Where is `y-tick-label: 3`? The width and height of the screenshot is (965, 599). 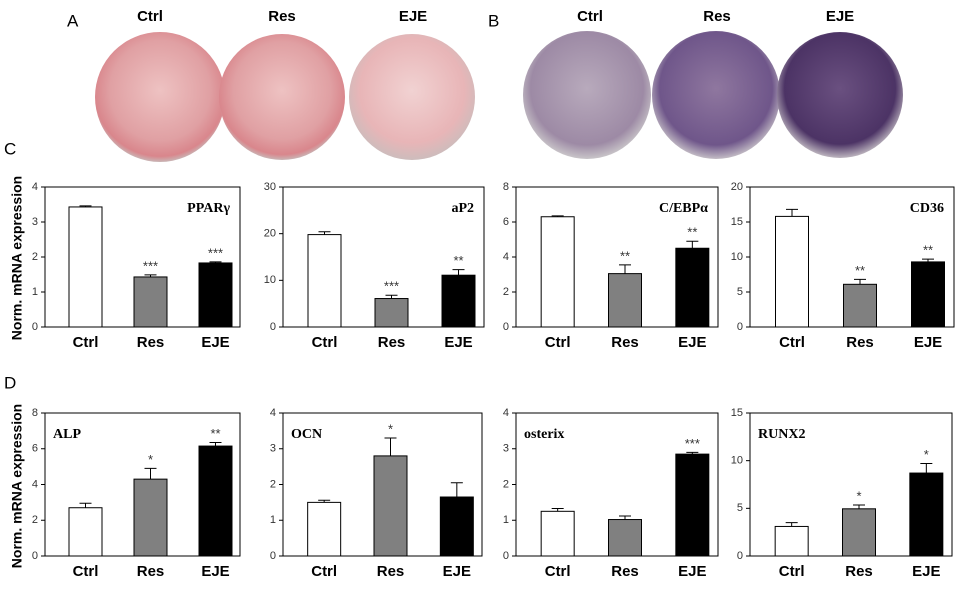
y-tick-label: 3 is located at coordinates (35, 222).